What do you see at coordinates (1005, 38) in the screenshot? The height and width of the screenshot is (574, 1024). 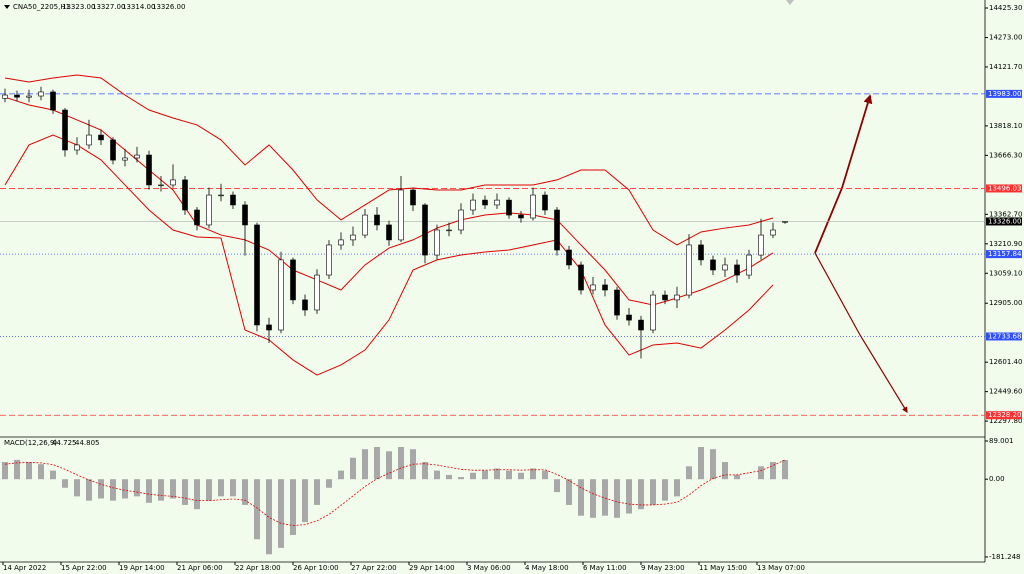 I see `y-tick-label: 14273.00` at bounding box center [1005, 38].